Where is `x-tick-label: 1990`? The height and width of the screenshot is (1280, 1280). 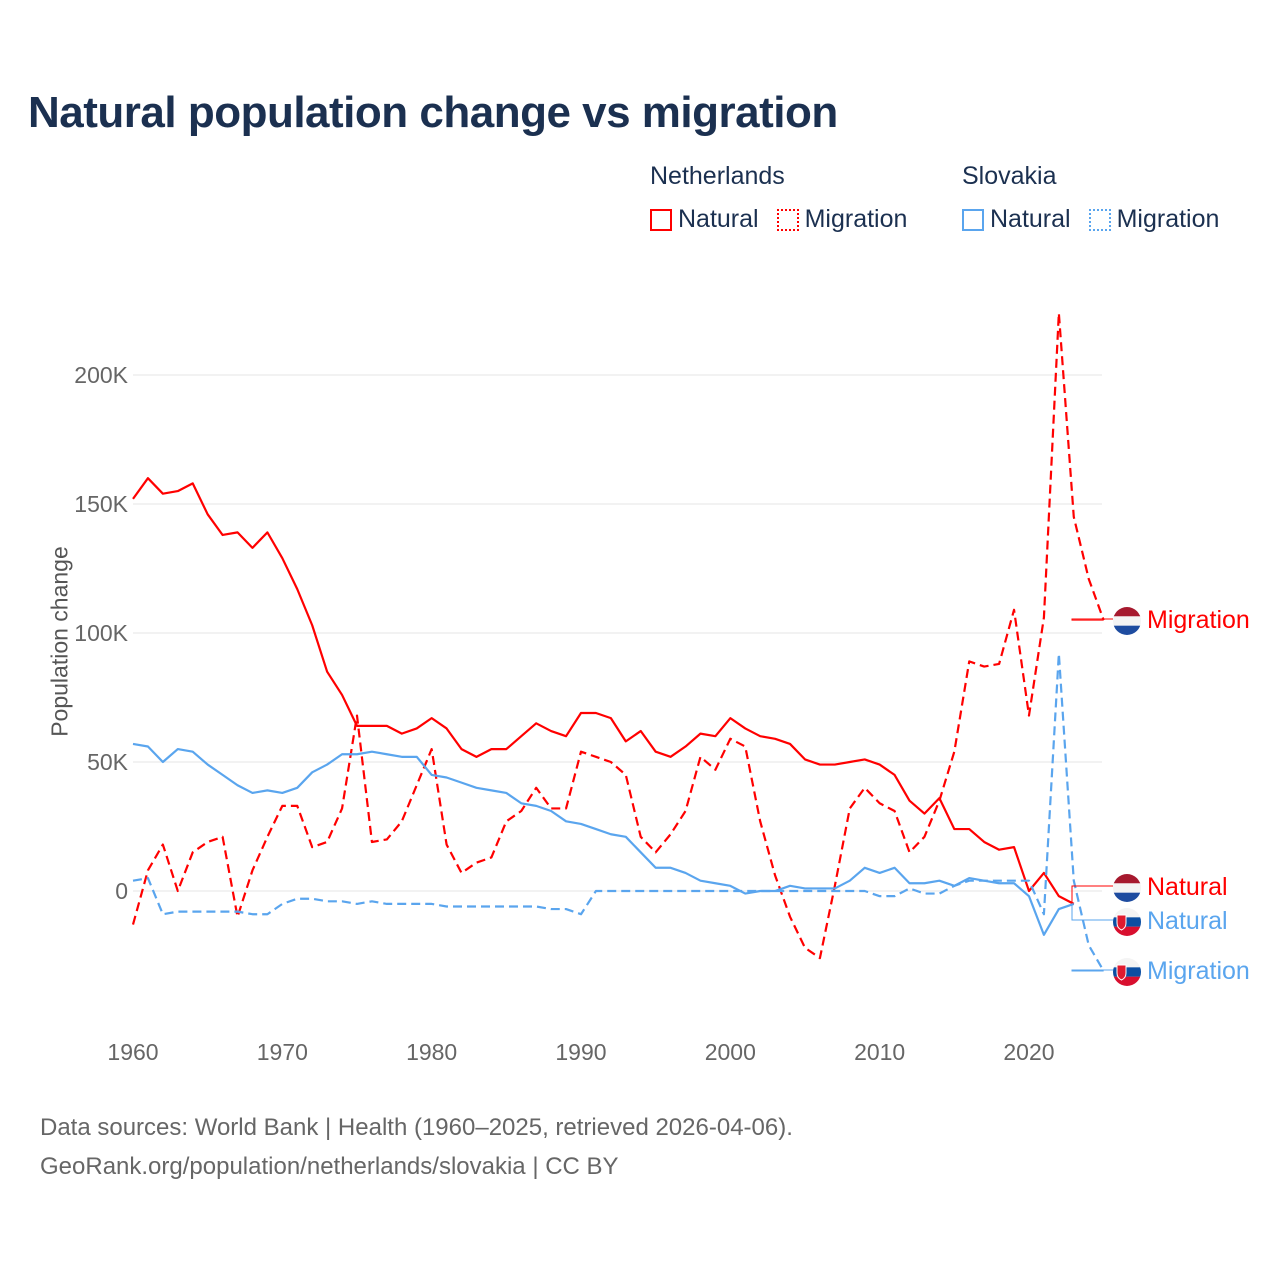
x-tick-label: 1990 is located at coordinates (580, 1052).